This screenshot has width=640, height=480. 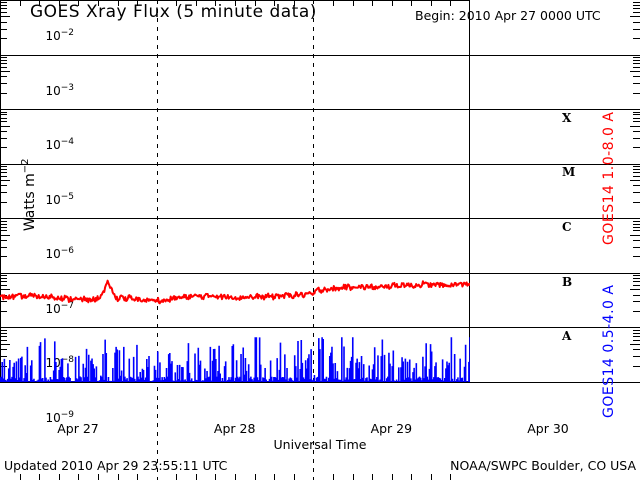 I want to click on x-axis-title: Universal Time, so click(x=320, y=444).